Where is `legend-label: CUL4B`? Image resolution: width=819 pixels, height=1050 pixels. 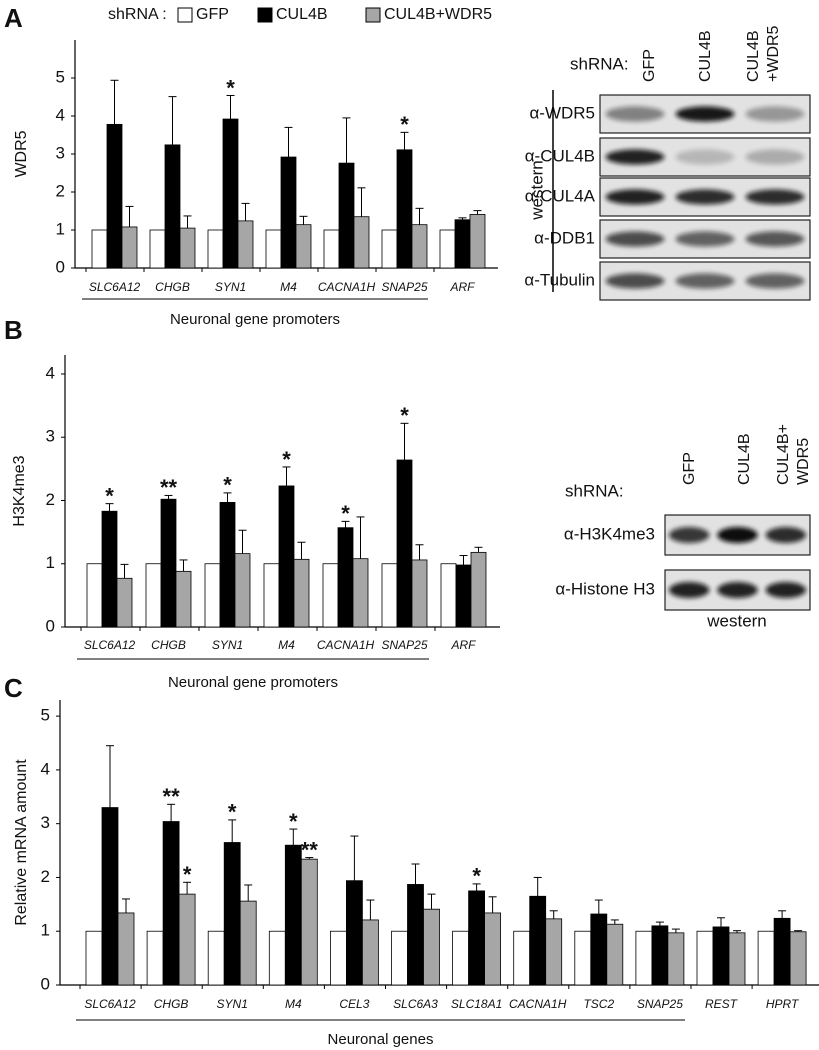 legend-label: CUL4B is located at coordinates (302, 14).